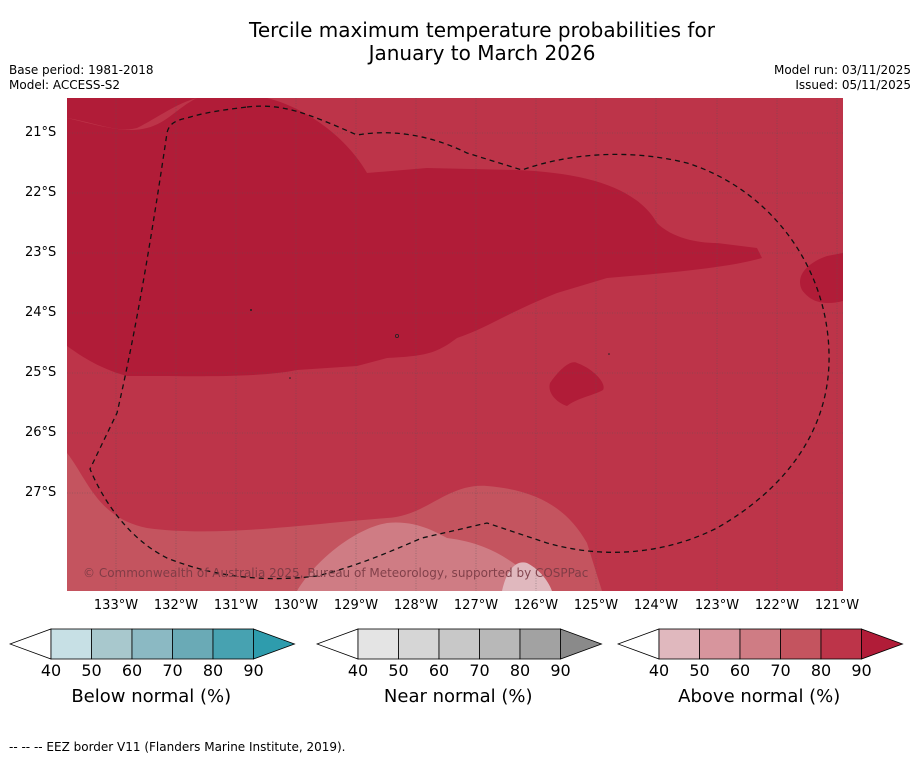  I want to click on base-period: Base period: 1981-2018, so click(81, 70).